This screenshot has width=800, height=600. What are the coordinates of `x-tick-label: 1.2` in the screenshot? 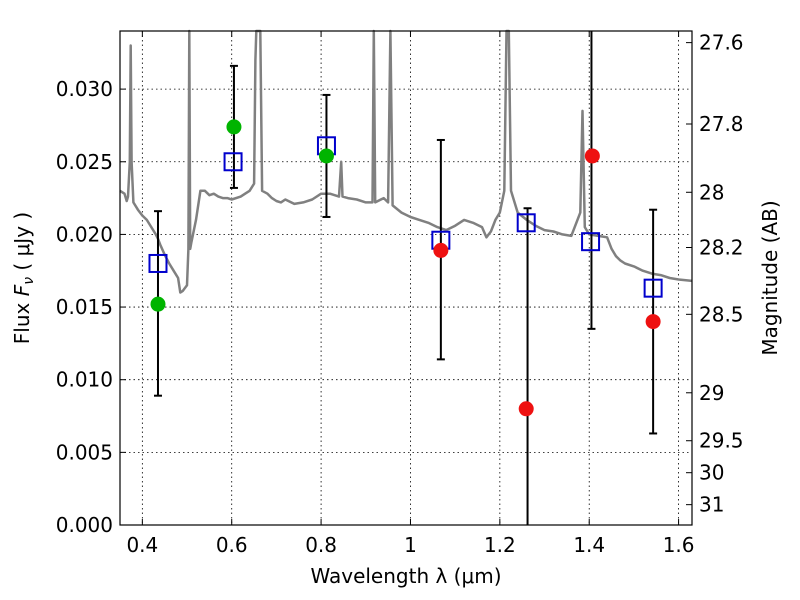 It's located at (500, 545).